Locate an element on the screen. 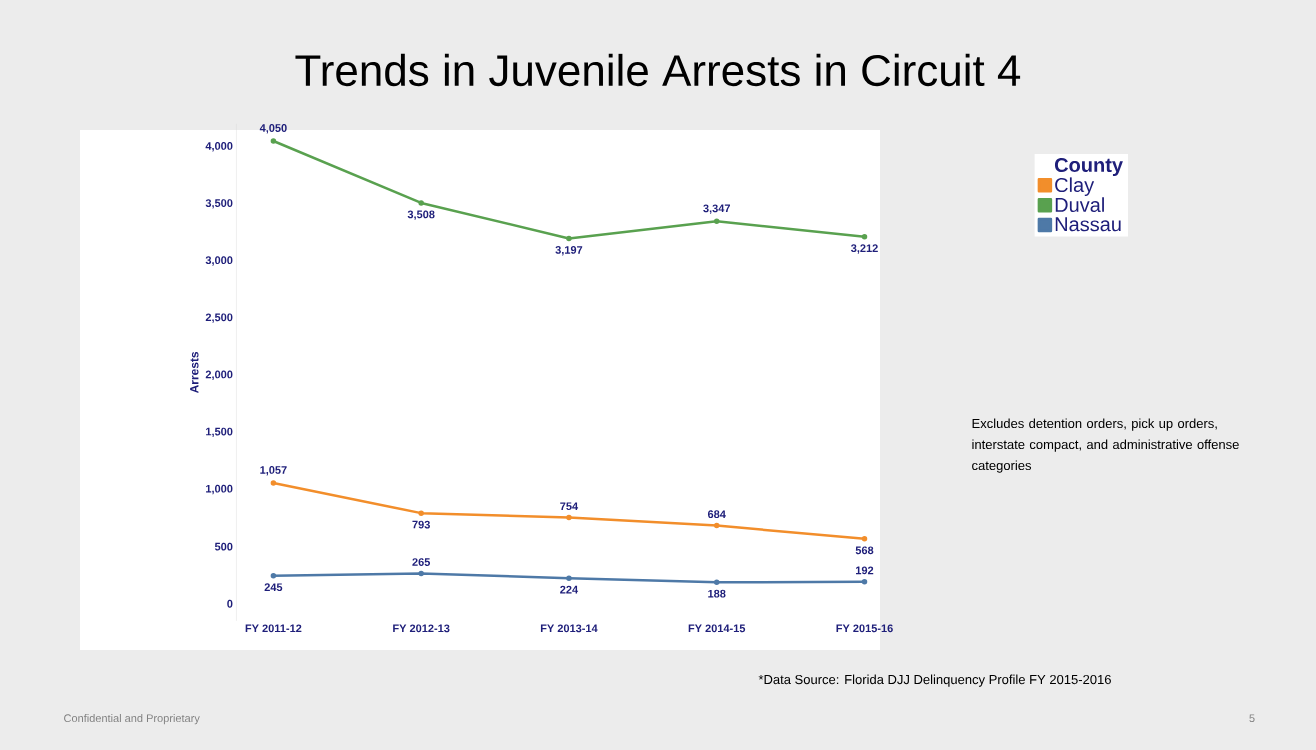 This screenshot has width=1316, height=750. y-tick-label: 1,000 is located at coordinates (219, 489).